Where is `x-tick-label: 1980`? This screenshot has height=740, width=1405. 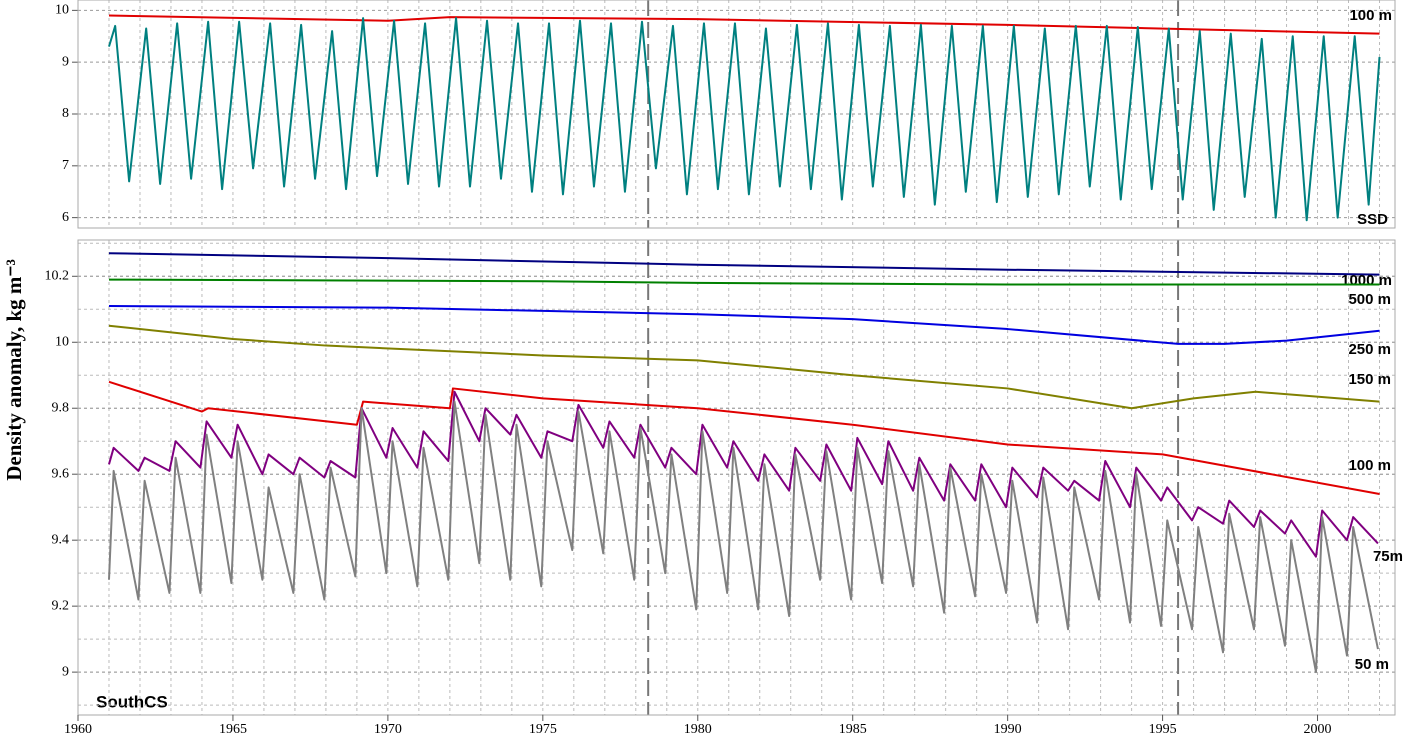
x-tick-label: 1980 is located at coordinates (698, 729).